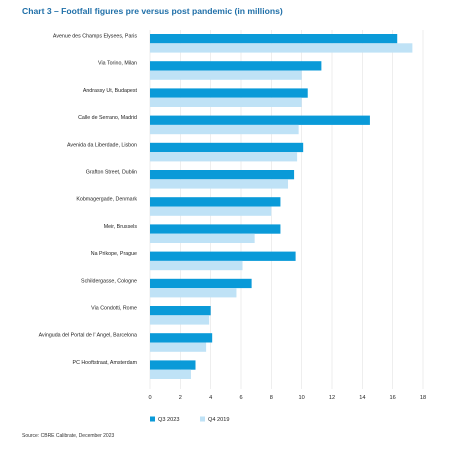 The width and height of the screenshot is (451, 450). Describe the element at coordinates (210, 398) in the screenshot. I see `x-tick-label: 4` at that location.